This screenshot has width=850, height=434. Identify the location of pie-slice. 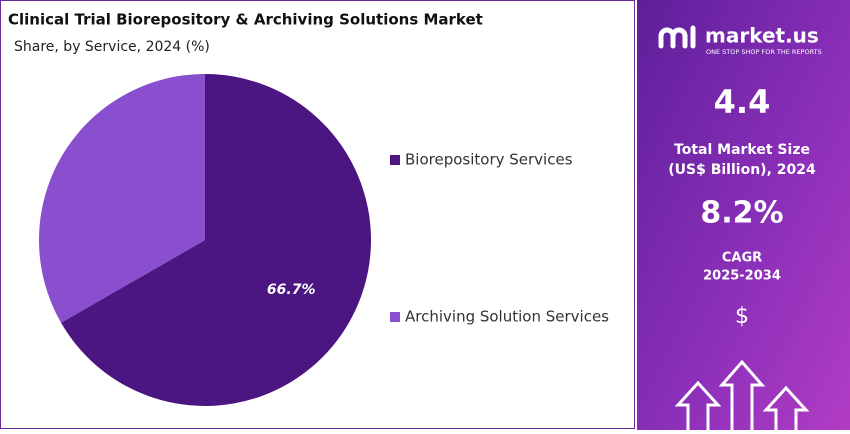
(121, 198).